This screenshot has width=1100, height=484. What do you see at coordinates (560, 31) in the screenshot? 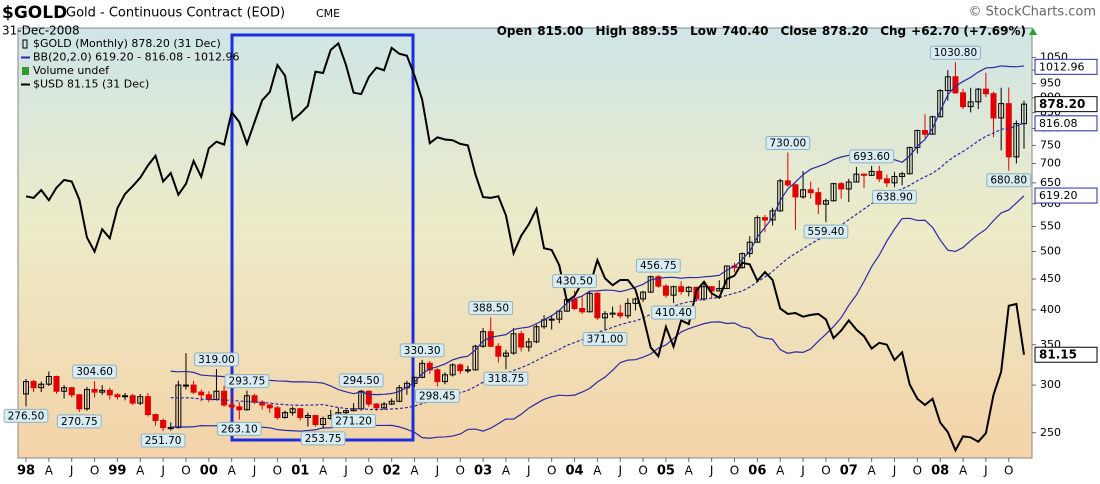
I see `stat-value: 815.00` at bounding box center [560, 31].